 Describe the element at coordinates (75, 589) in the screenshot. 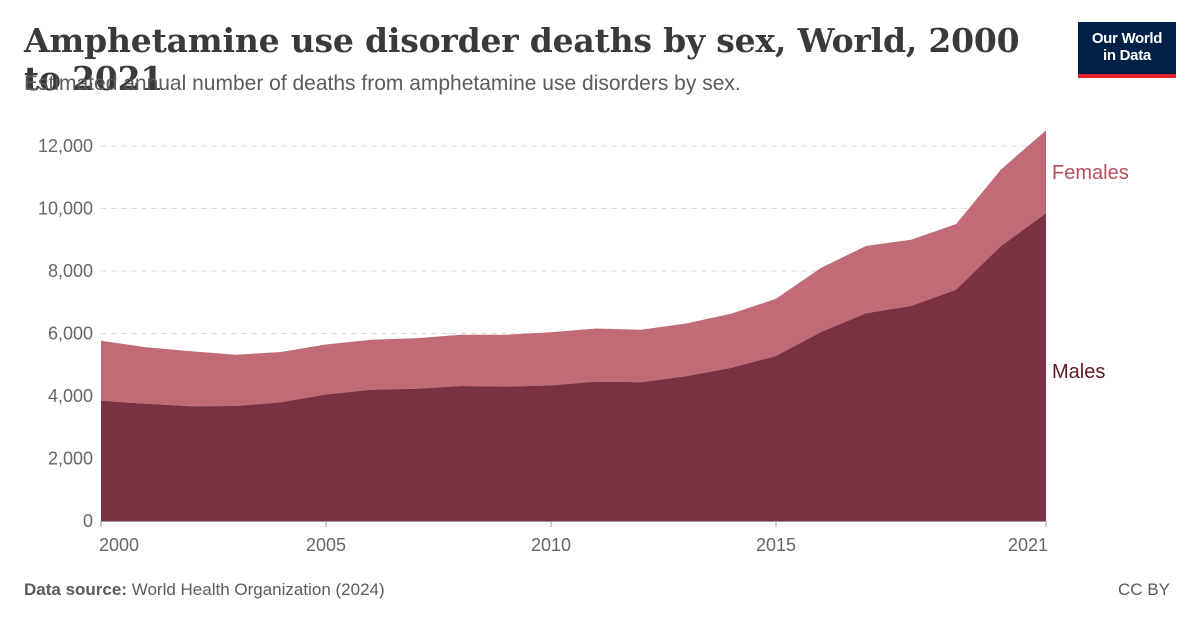

I see `data-source-label: Data source:` at that location.